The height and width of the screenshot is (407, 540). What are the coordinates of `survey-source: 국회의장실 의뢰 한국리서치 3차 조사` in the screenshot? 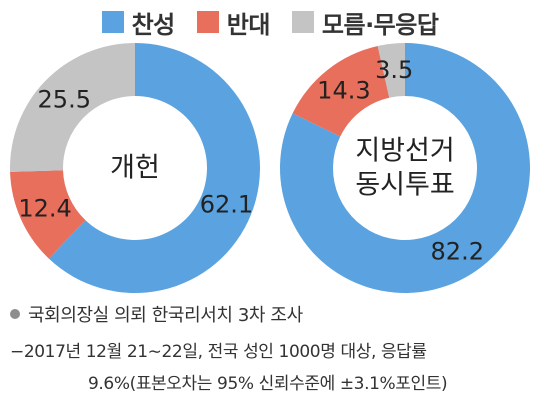 It's located at (272, 314).